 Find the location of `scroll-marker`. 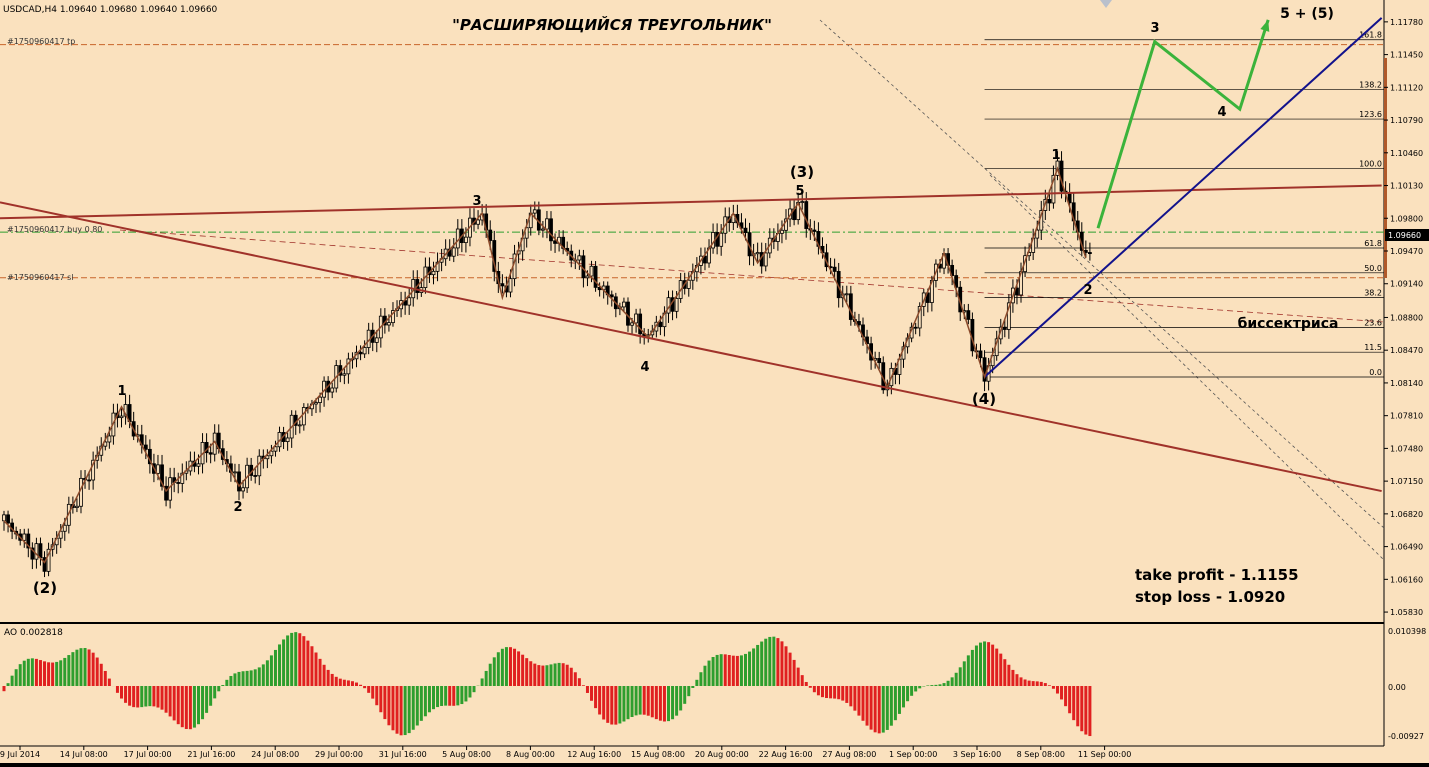

scroll-marker is located at coordinates (1385, 168).